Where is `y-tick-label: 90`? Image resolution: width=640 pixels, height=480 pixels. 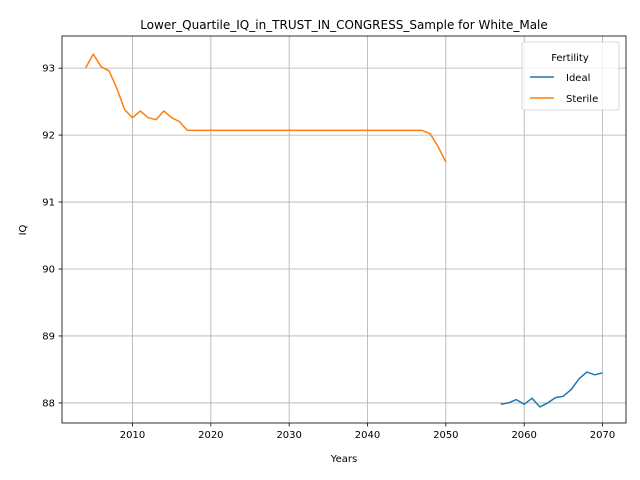 y-tick-label: 90 is located at coordinates (48, 270).